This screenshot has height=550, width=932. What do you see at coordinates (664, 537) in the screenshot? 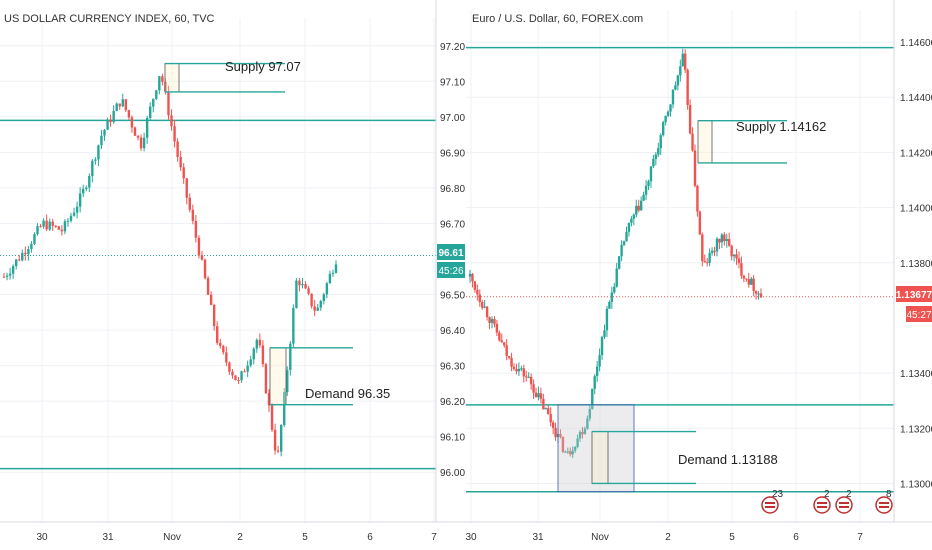
I see `eurusd-time-axis: 30 31 Nov 2 5 6 7` at bounding box center [664, 537].